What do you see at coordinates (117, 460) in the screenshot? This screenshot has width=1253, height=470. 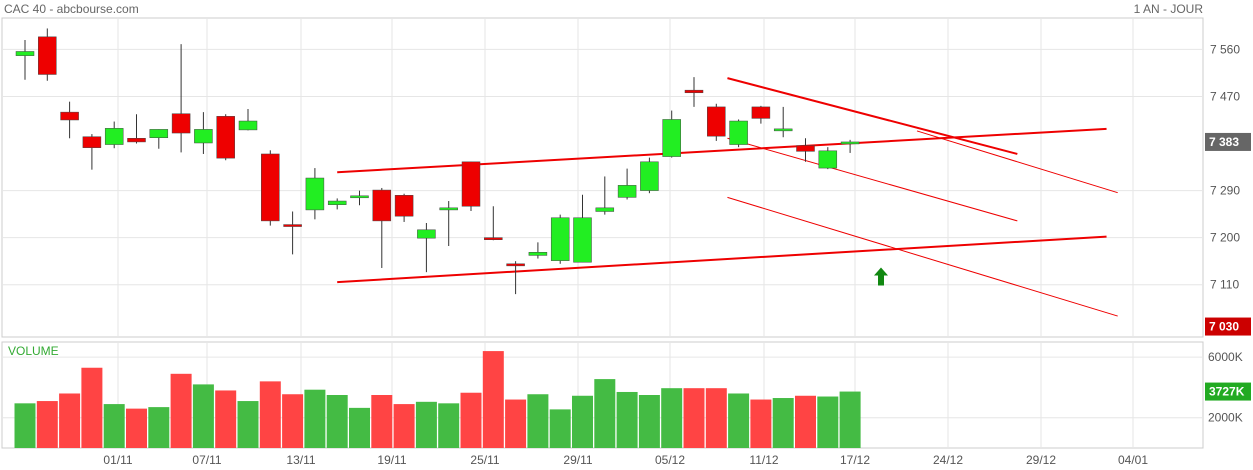 I see `x-tick-label: 01/11` at bounding box center [117, 460].